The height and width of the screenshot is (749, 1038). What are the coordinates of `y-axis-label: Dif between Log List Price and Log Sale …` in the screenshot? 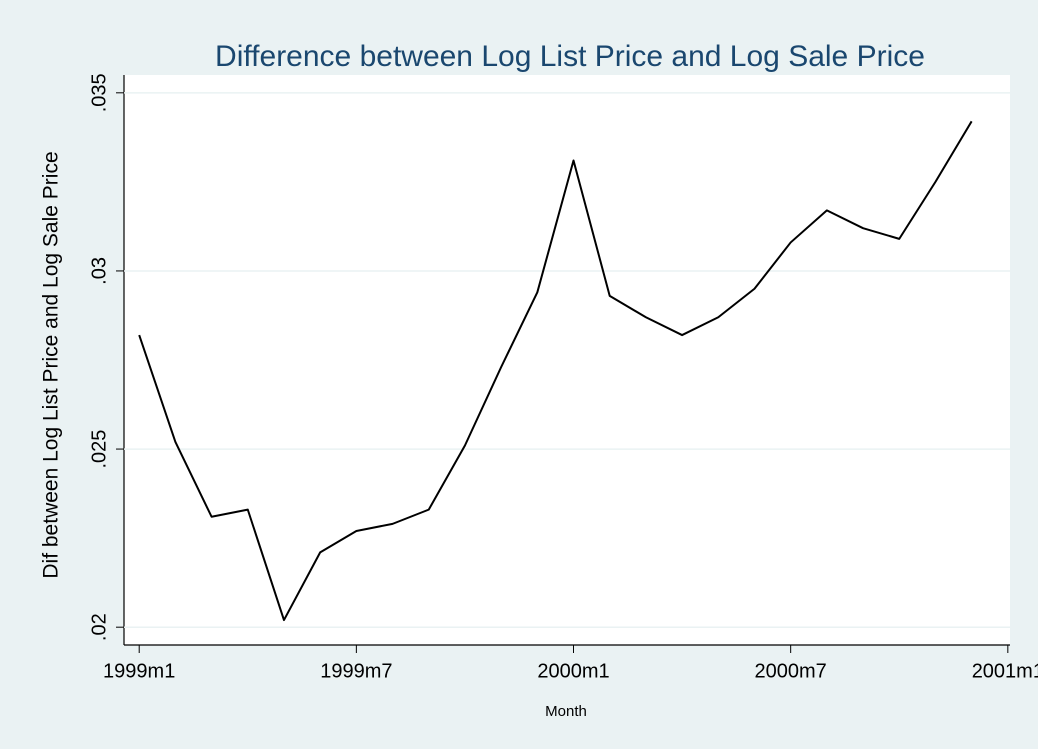 It's located at (51, 364).